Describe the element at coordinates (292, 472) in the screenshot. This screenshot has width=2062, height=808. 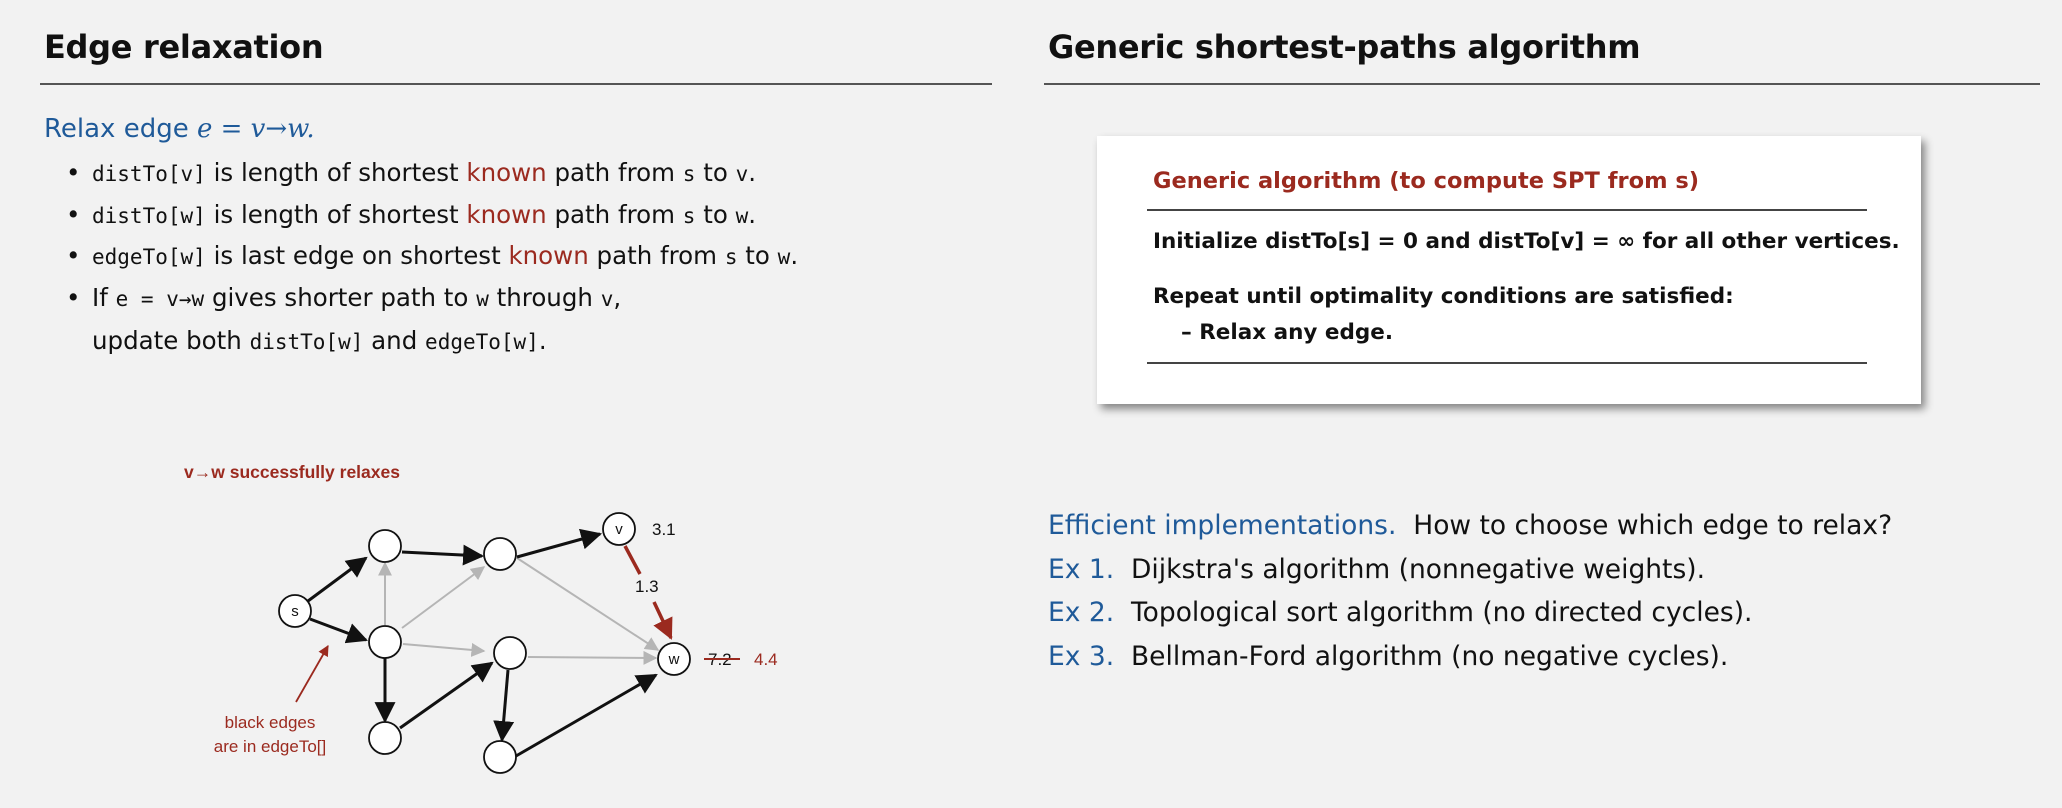
I see `diagram-caption: v→w successfully relaxes` at that location.